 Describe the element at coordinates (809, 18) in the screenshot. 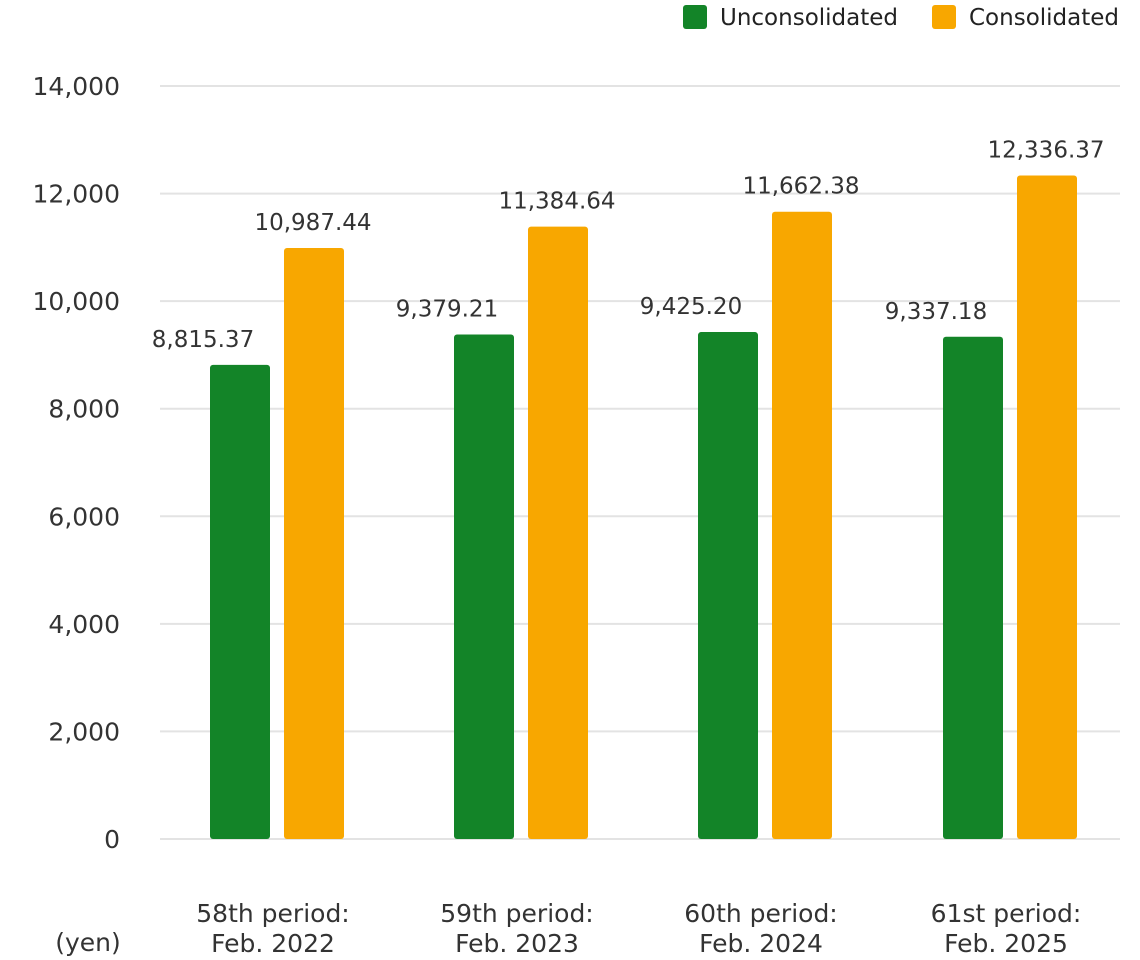

I see `legend-label-unconsolidated: Unconsolidated` at that location.